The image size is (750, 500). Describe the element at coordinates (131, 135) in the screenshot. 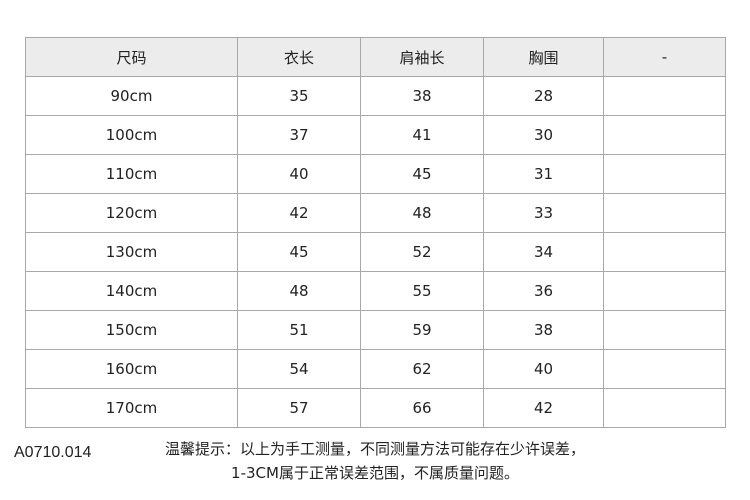

I see `table-cell: 100cm` at that location.